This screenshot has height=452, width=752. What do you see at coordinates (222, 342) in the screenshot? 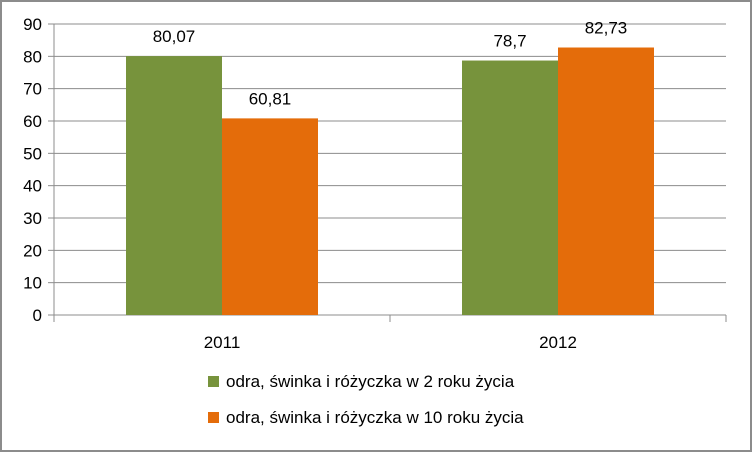
I see `x-tick-label: 2011` at bounding box center [222, 342].